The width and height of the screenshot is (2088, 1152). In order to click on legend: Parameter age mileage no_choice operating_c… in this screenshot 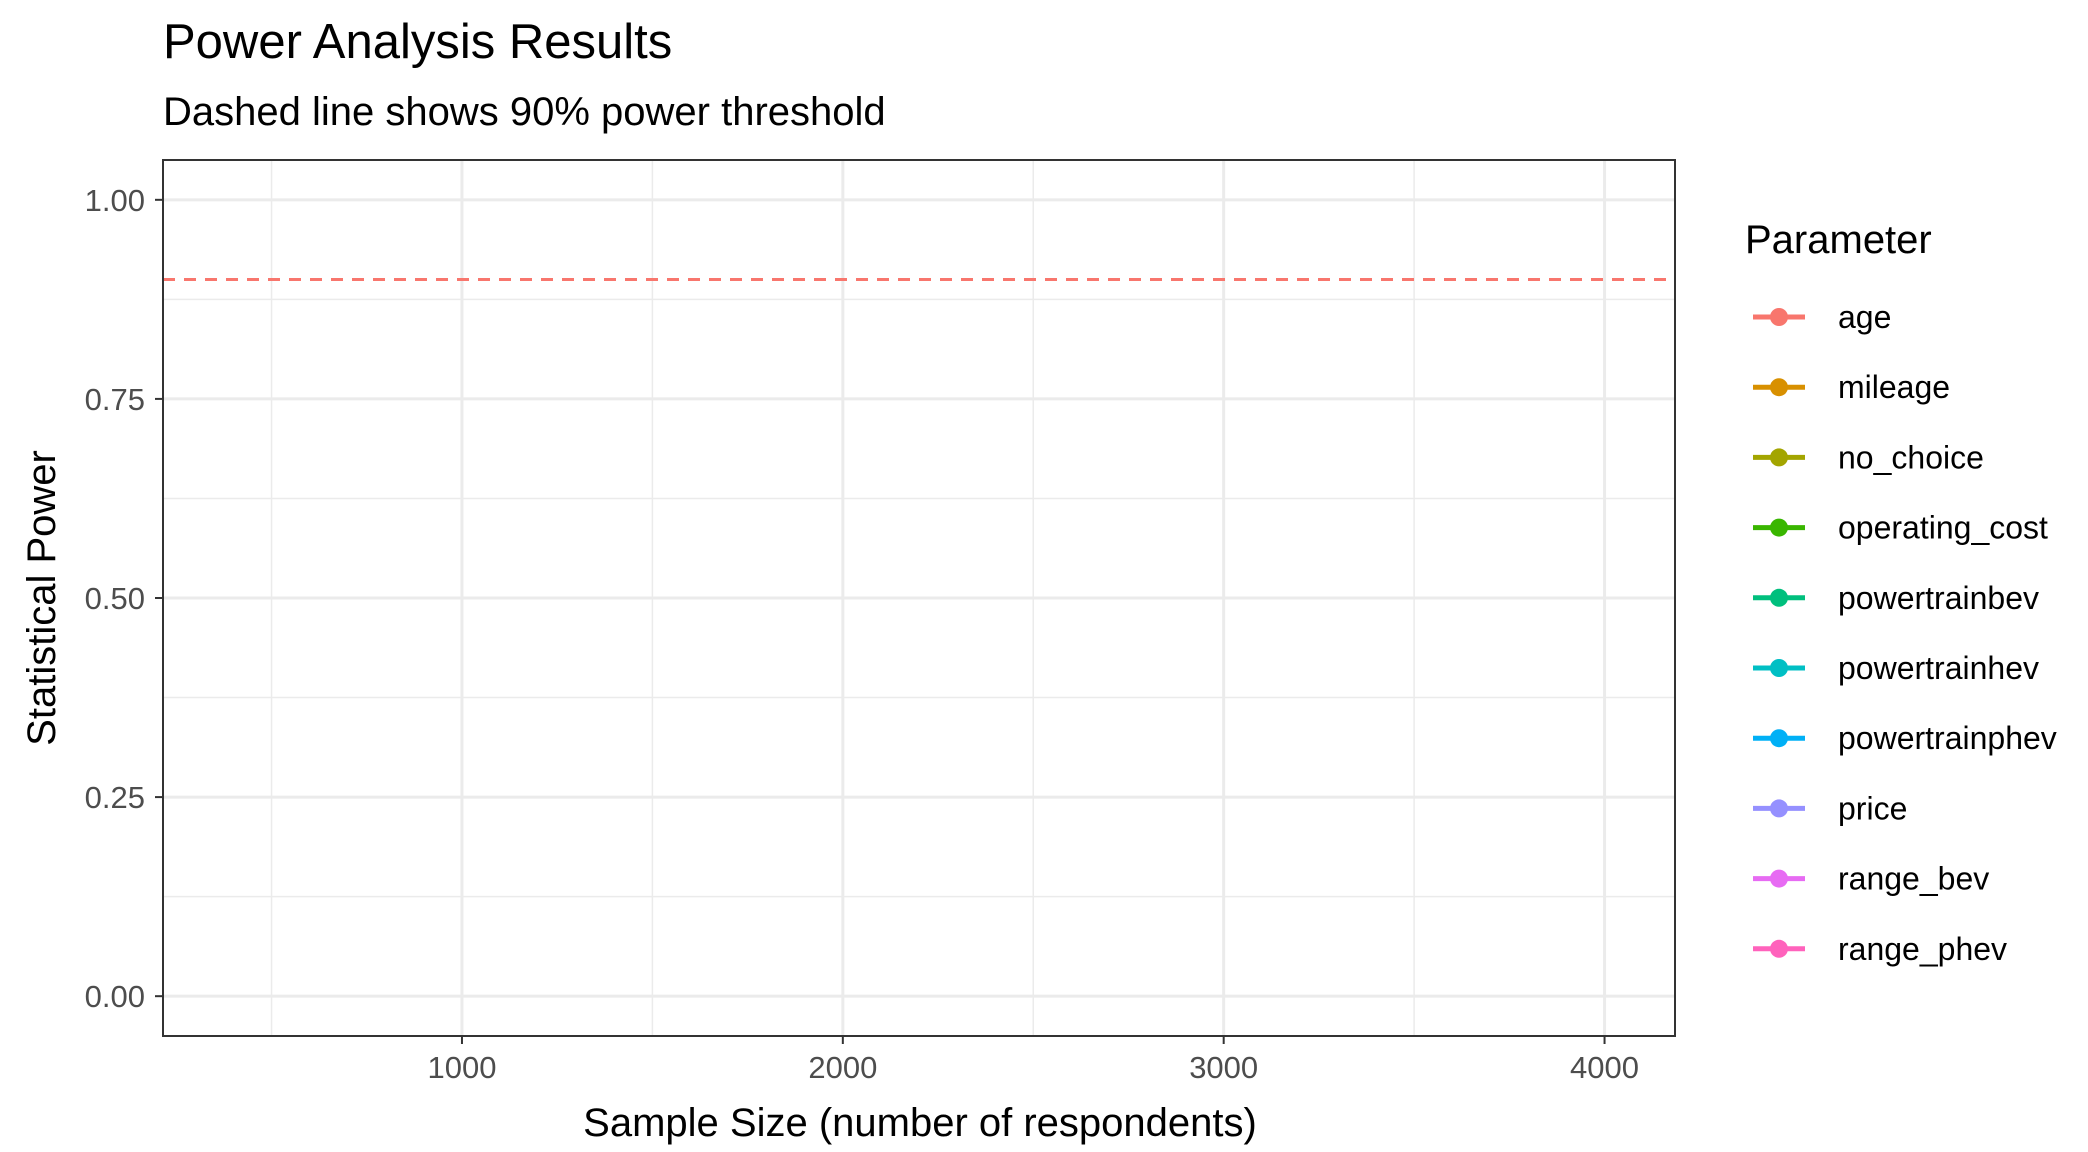, I will do `click(1901, 592)`.